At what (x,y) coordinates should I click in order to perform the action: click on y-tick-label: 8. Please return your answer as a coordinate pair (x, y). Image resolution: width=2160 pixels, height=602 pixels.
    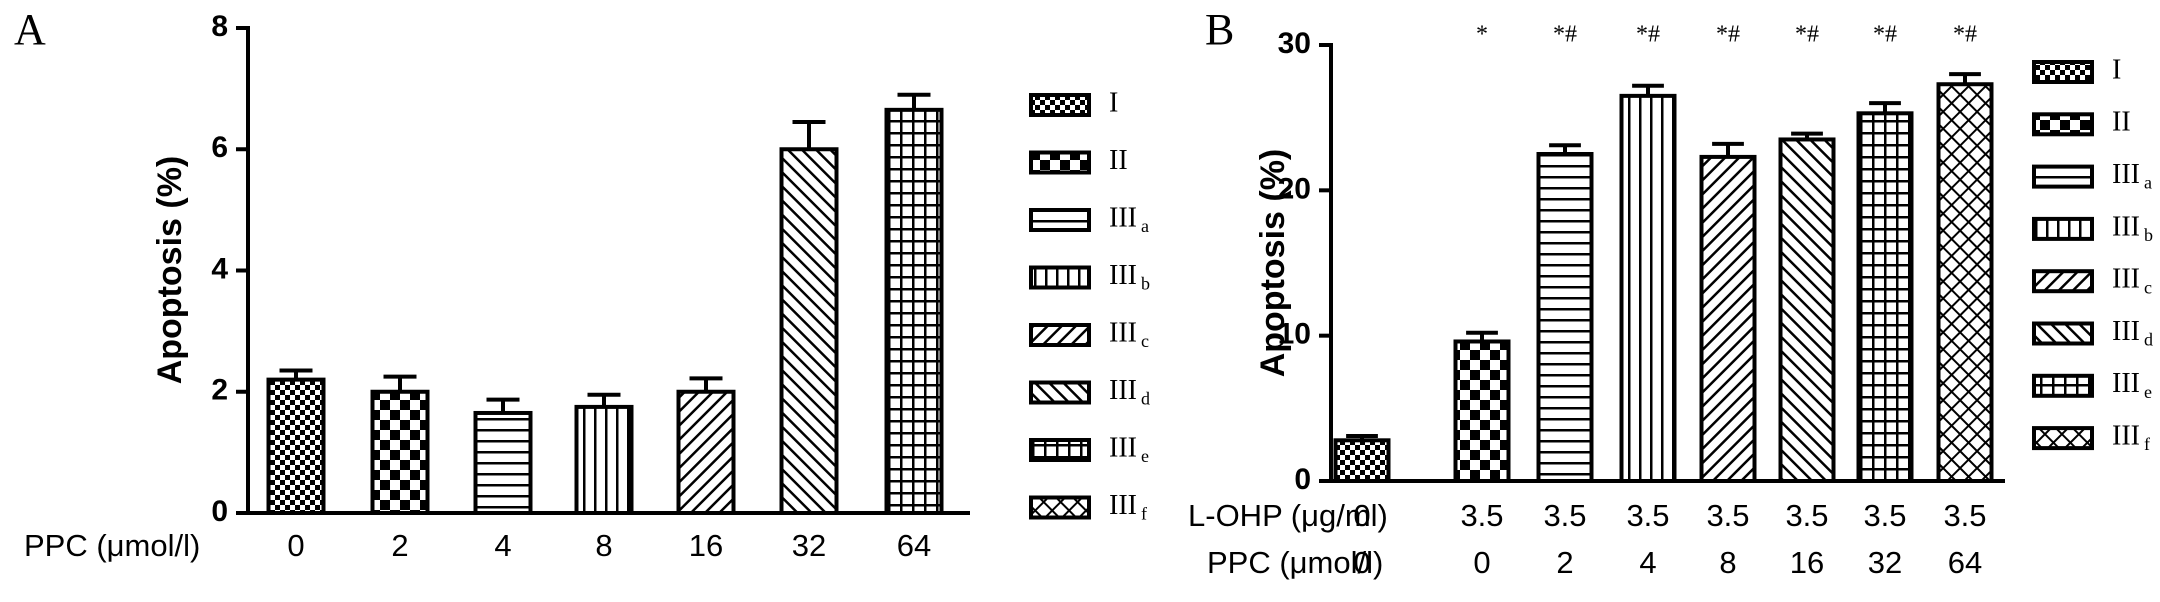
    Looking at the image, I should click on (219, 26).